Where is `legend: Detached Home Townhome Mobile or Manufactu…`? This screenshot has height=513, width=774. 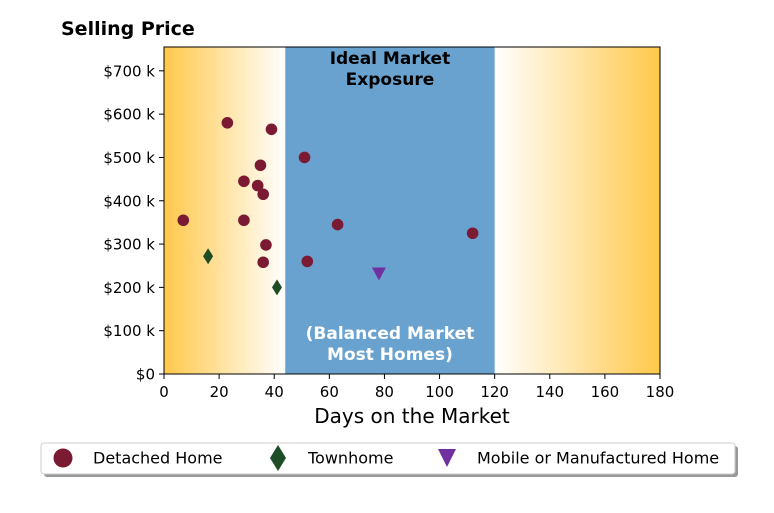 legend: Detached Home Townhome Mobile or Manufactu… is located at coordinates (389, 459).